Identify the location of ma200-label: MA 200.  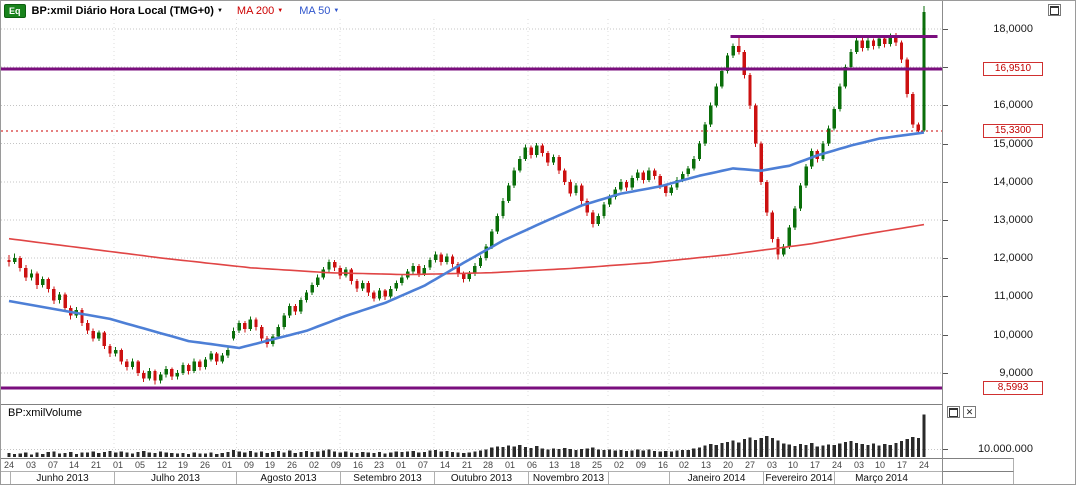
(255, 11).